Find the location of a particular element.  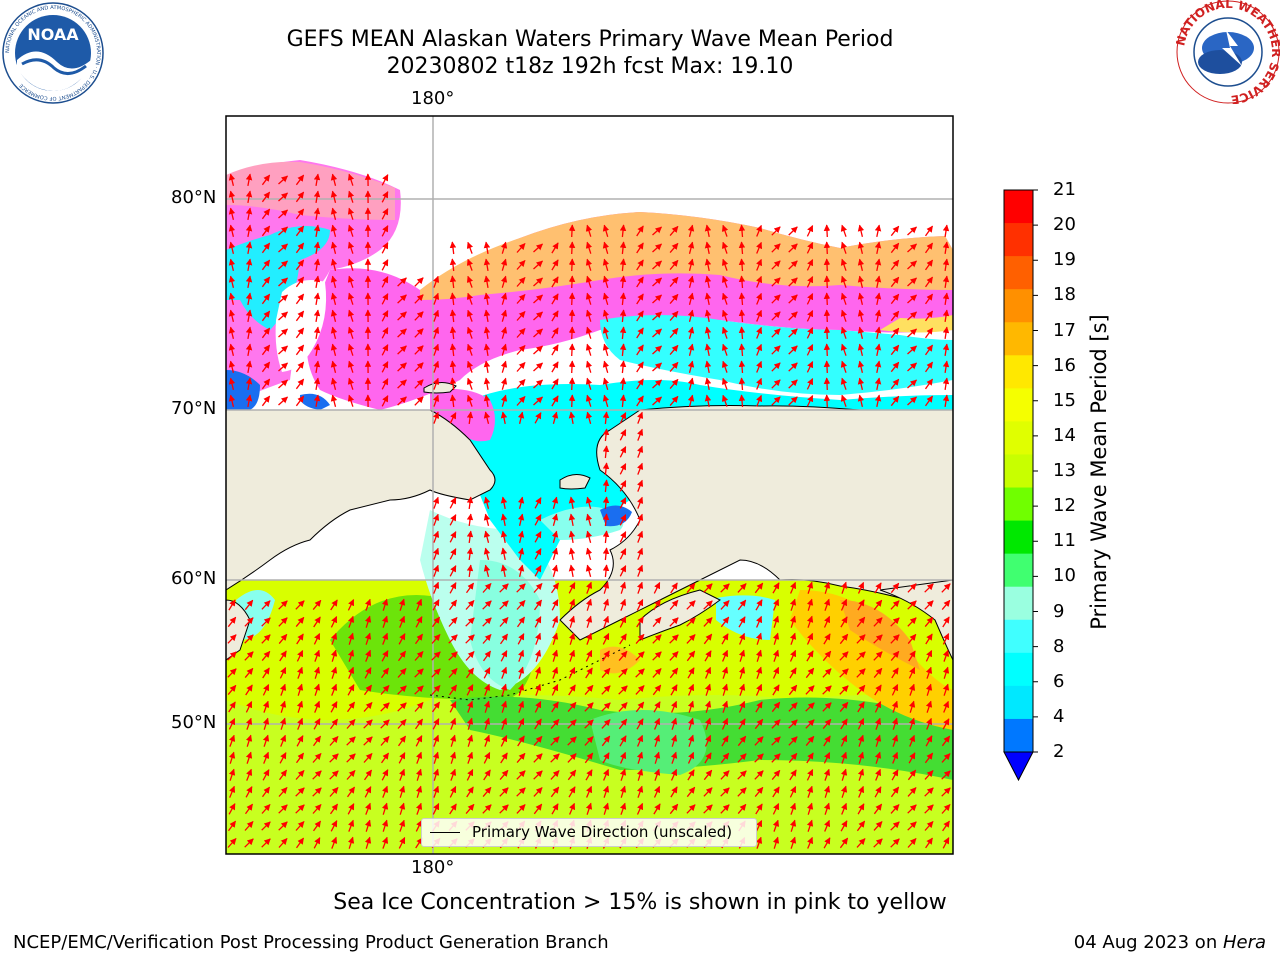

colorbar-tick-label: 19 is located at coordinates (1064, 260).